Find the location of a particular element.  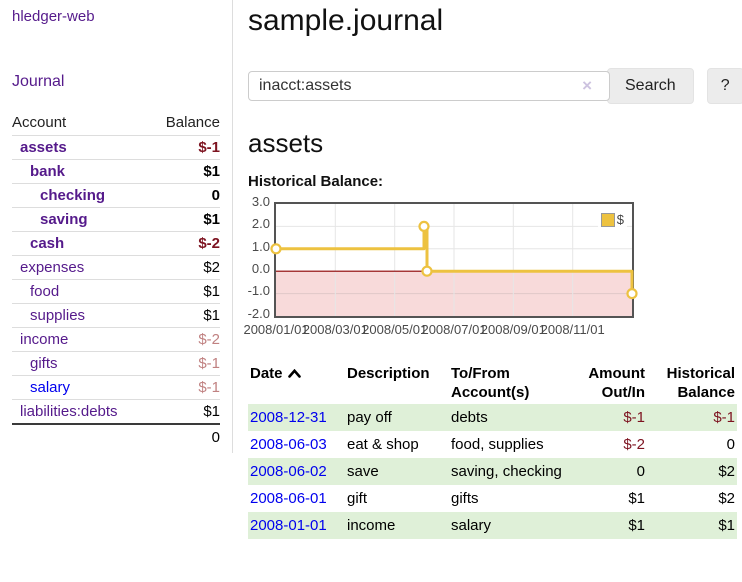

transaction-row: 2008-12-31 pay off debts $-1 $-1 is located at coordinates (492, 417).